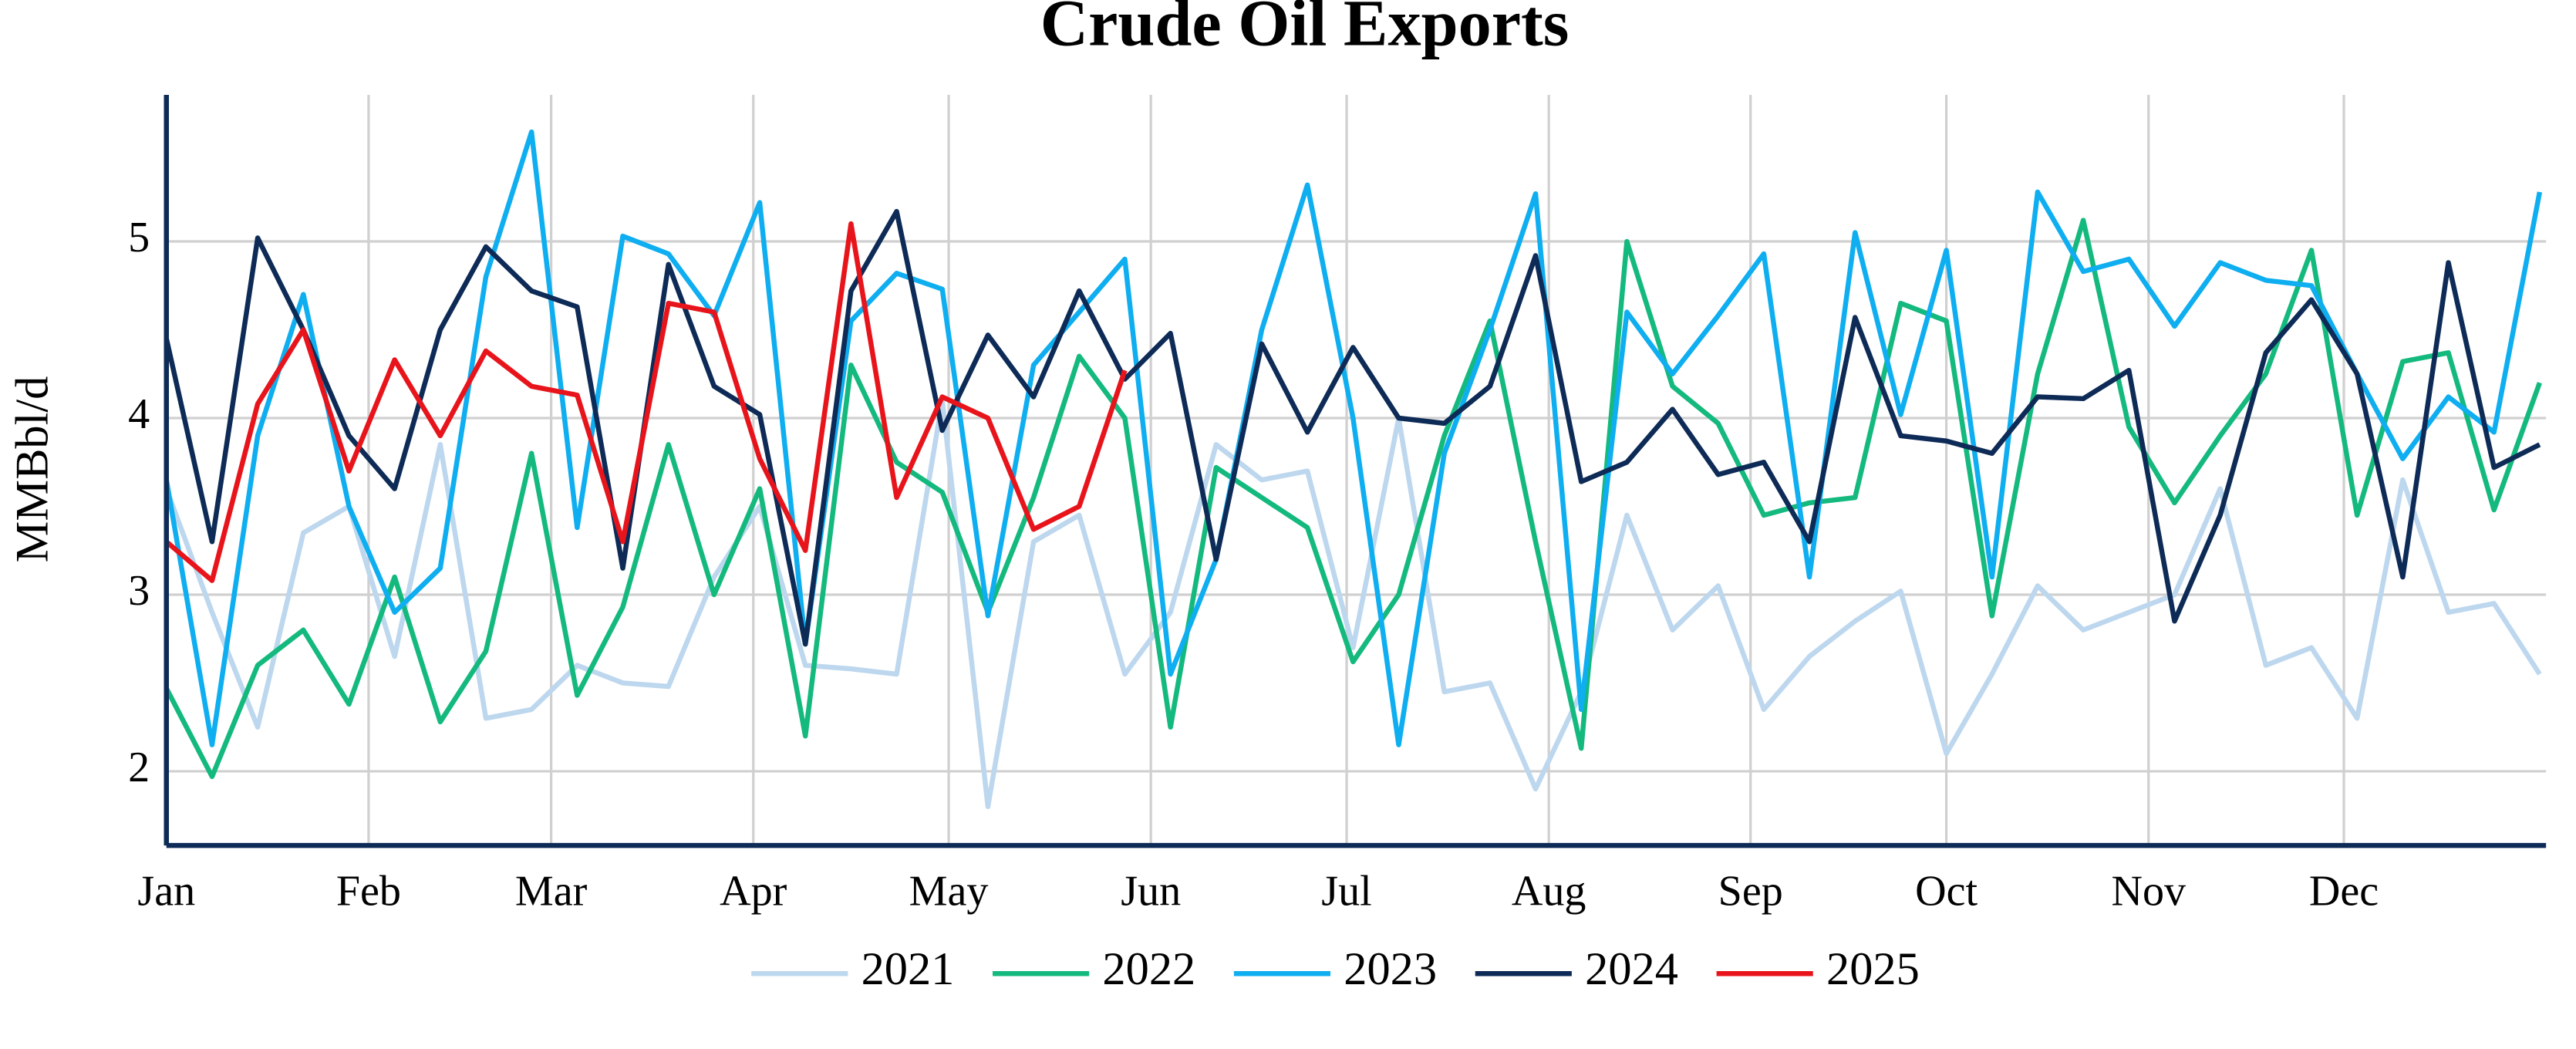 The height and width of the screenshot is (1049, 2576). I want to click on x-tick-label: Oct, so click(1946, 892).